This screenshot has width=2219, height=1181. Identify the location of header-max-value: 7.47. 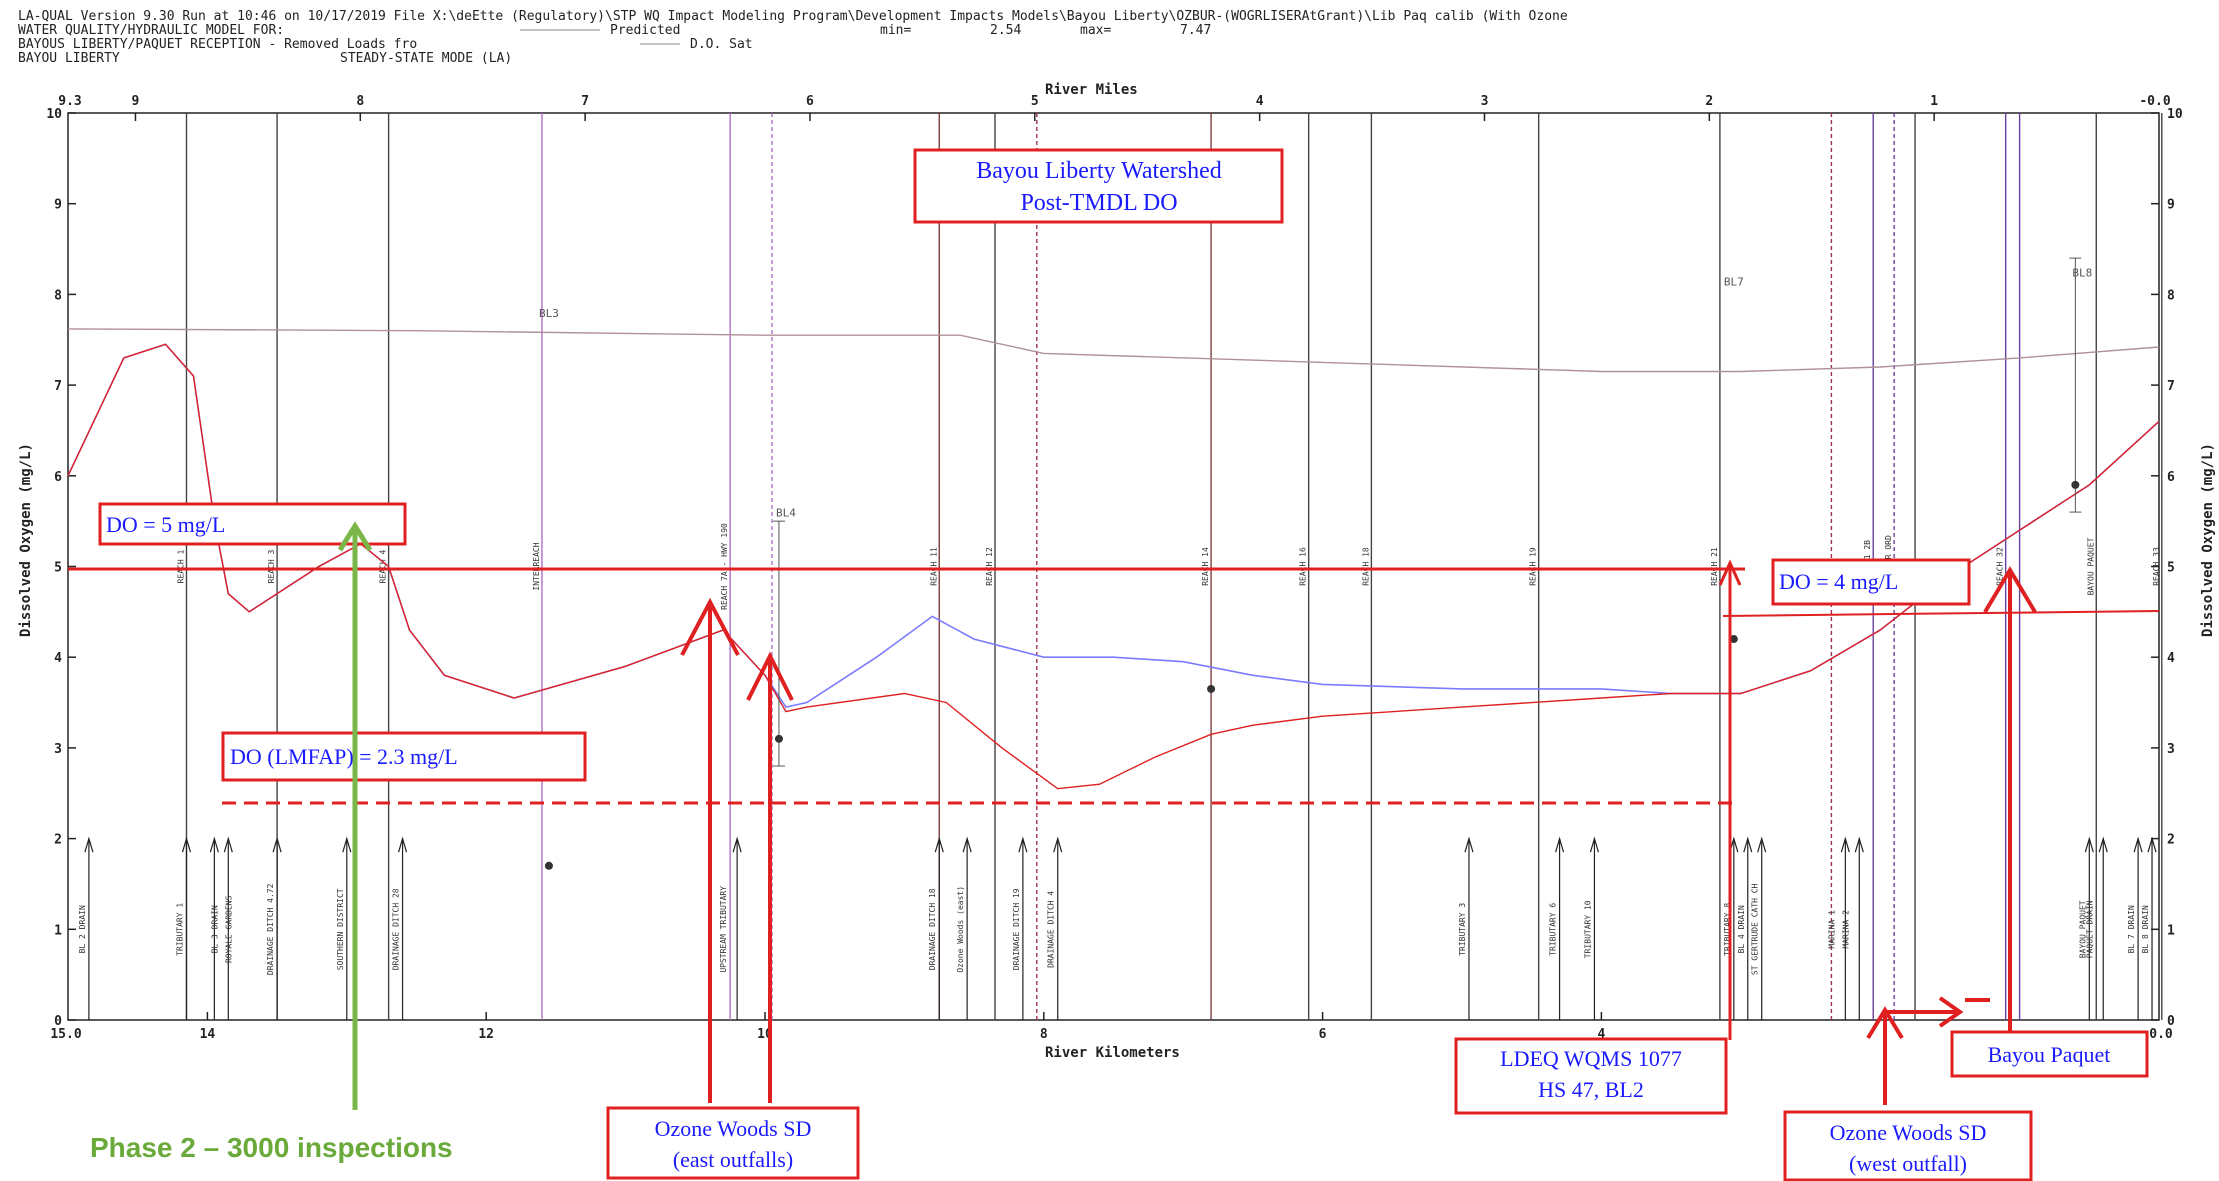
(1195, 30).